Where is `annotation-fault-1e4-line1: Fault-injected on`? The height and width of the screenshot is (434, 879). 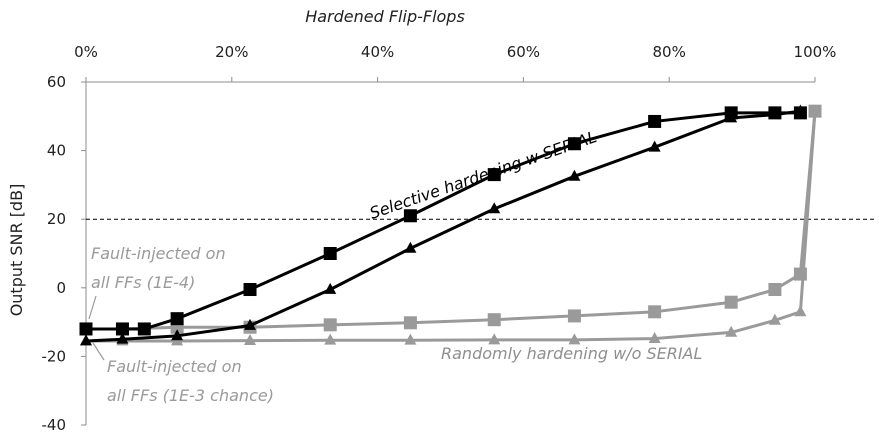
annotation-fault-1e4-line1: Fault-injected on is located at coordinates (158, 253).